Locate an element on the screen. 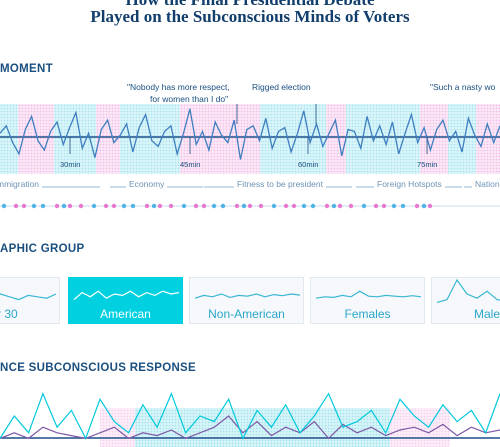  topic-segment: Economy is located at coordinates (156, 185).